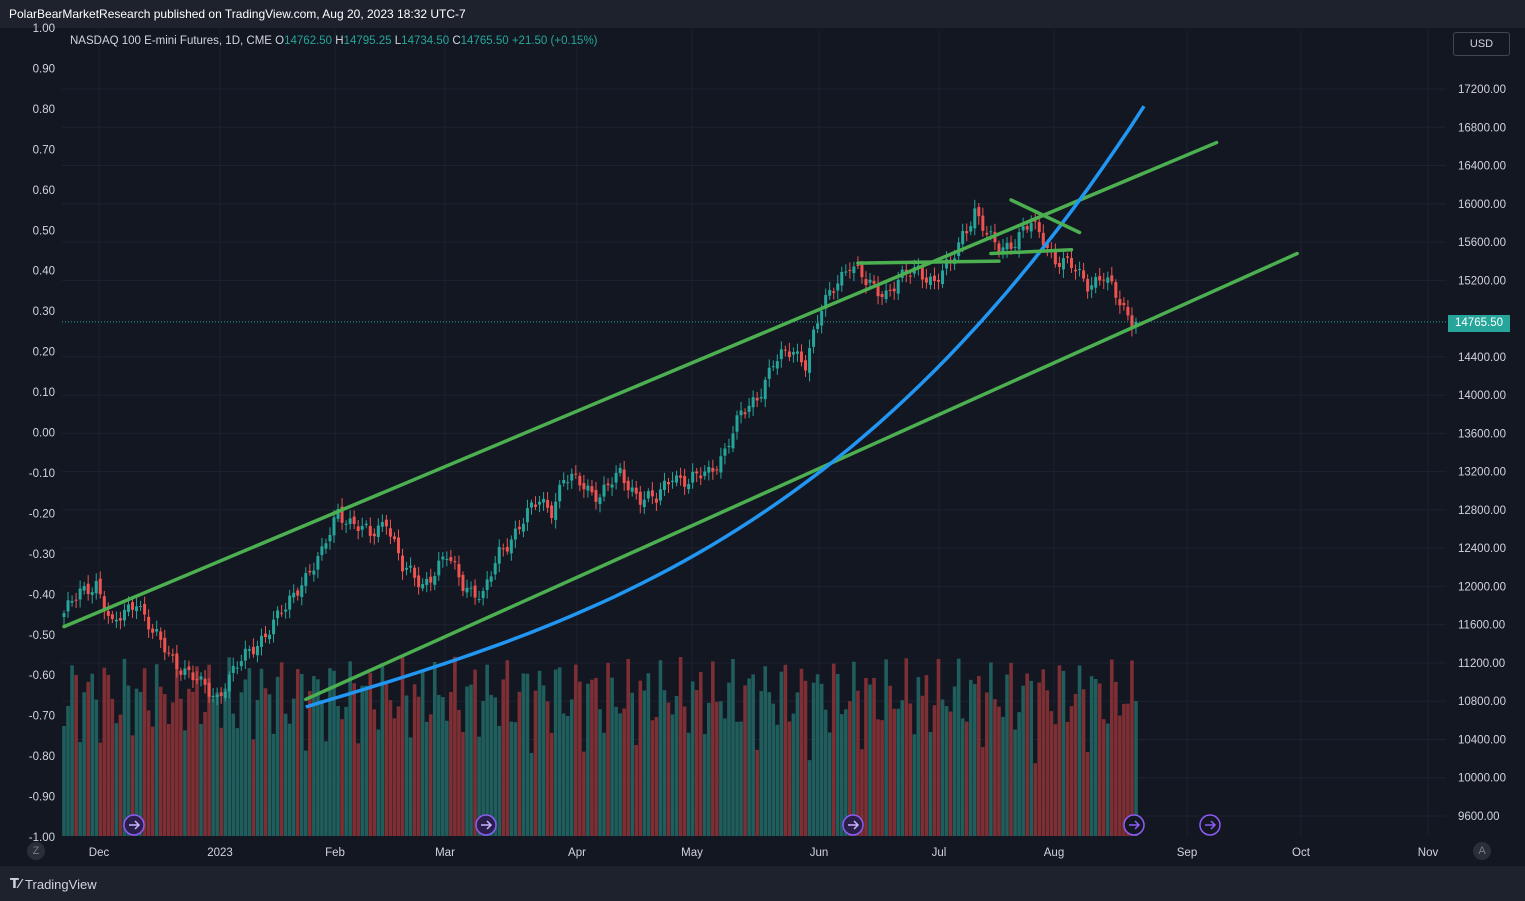 This screenshot has height=901, width=1525. What do you see at coordinates (53, 884) in the screenshot?
I see `tradingview-brand: 𝗧⁄ TradingView` at bounding box center [53, 884].